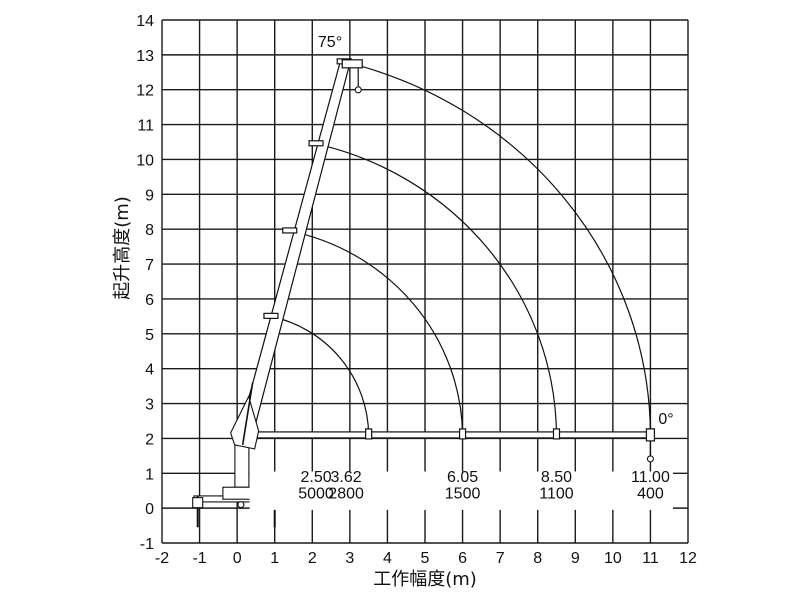 Image resolution: width=800 pixels, height=600 pixels. What do you see at coordinates (312, 558) in the screenshot?
I see `x-tick-label: 2` at bounding box center [312, 558].